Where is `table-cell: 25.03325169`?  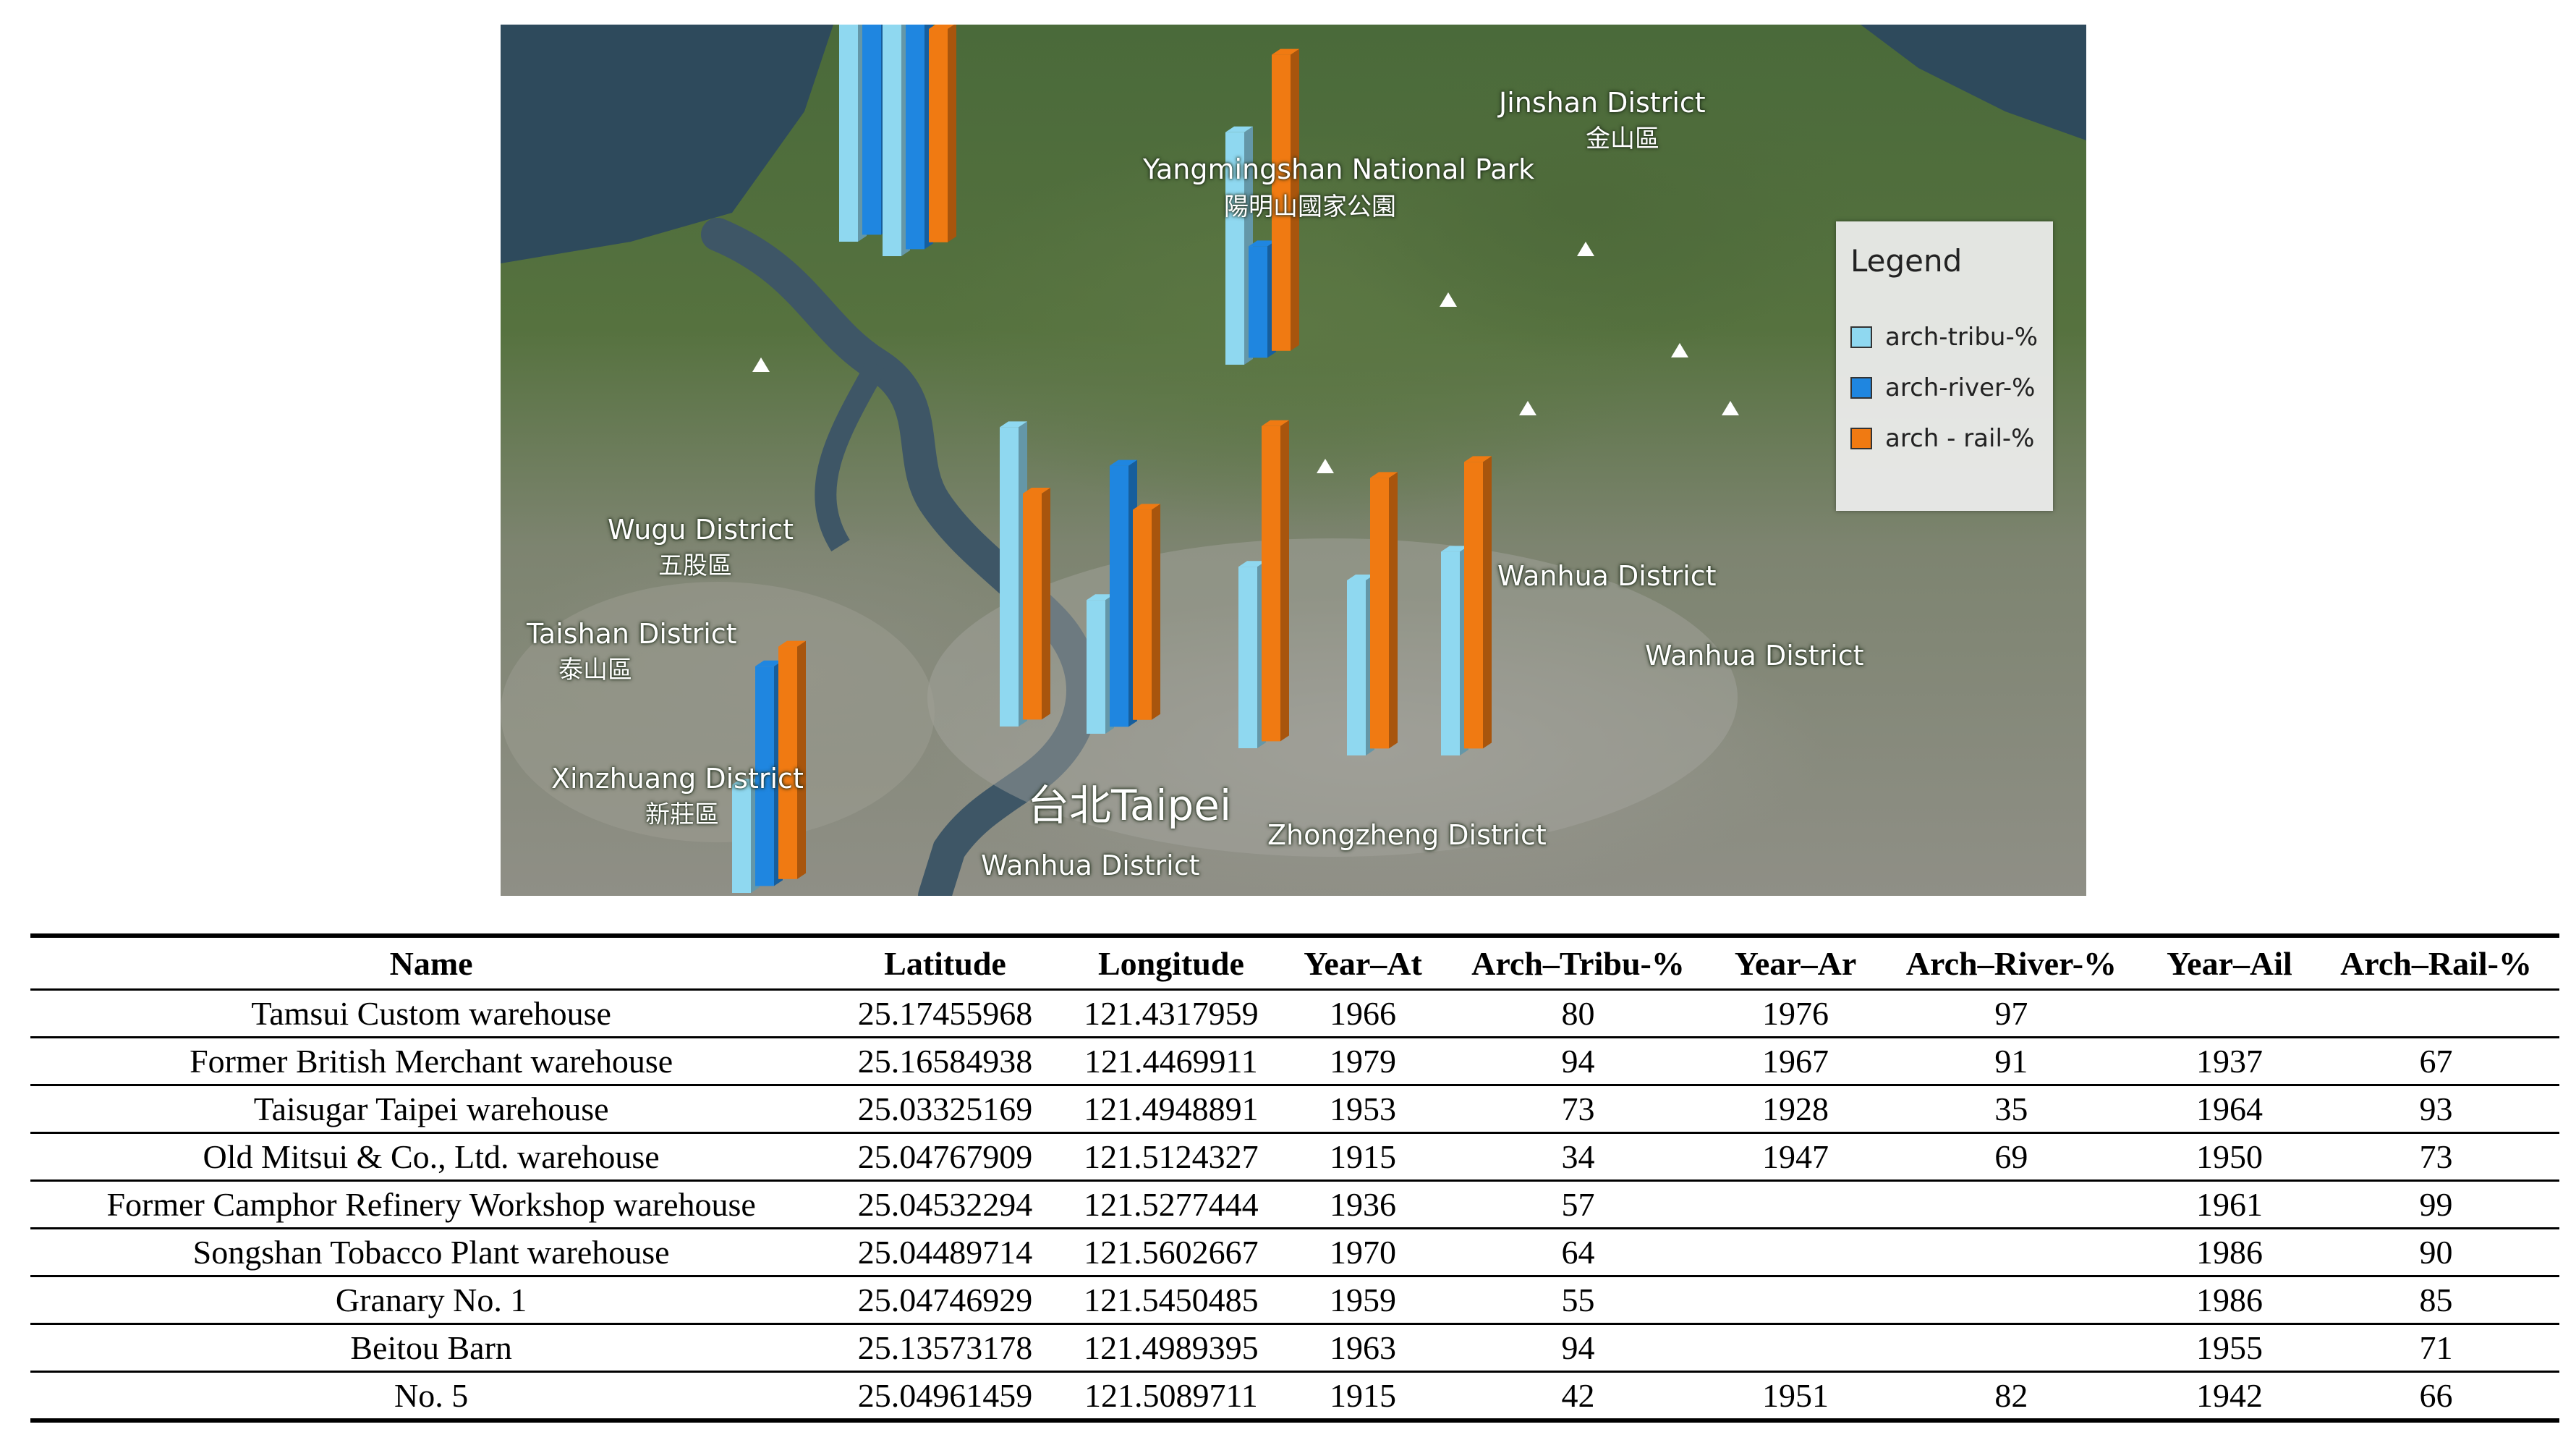 table-cell: 25.03325169 is located at coordinates (945, 1109).